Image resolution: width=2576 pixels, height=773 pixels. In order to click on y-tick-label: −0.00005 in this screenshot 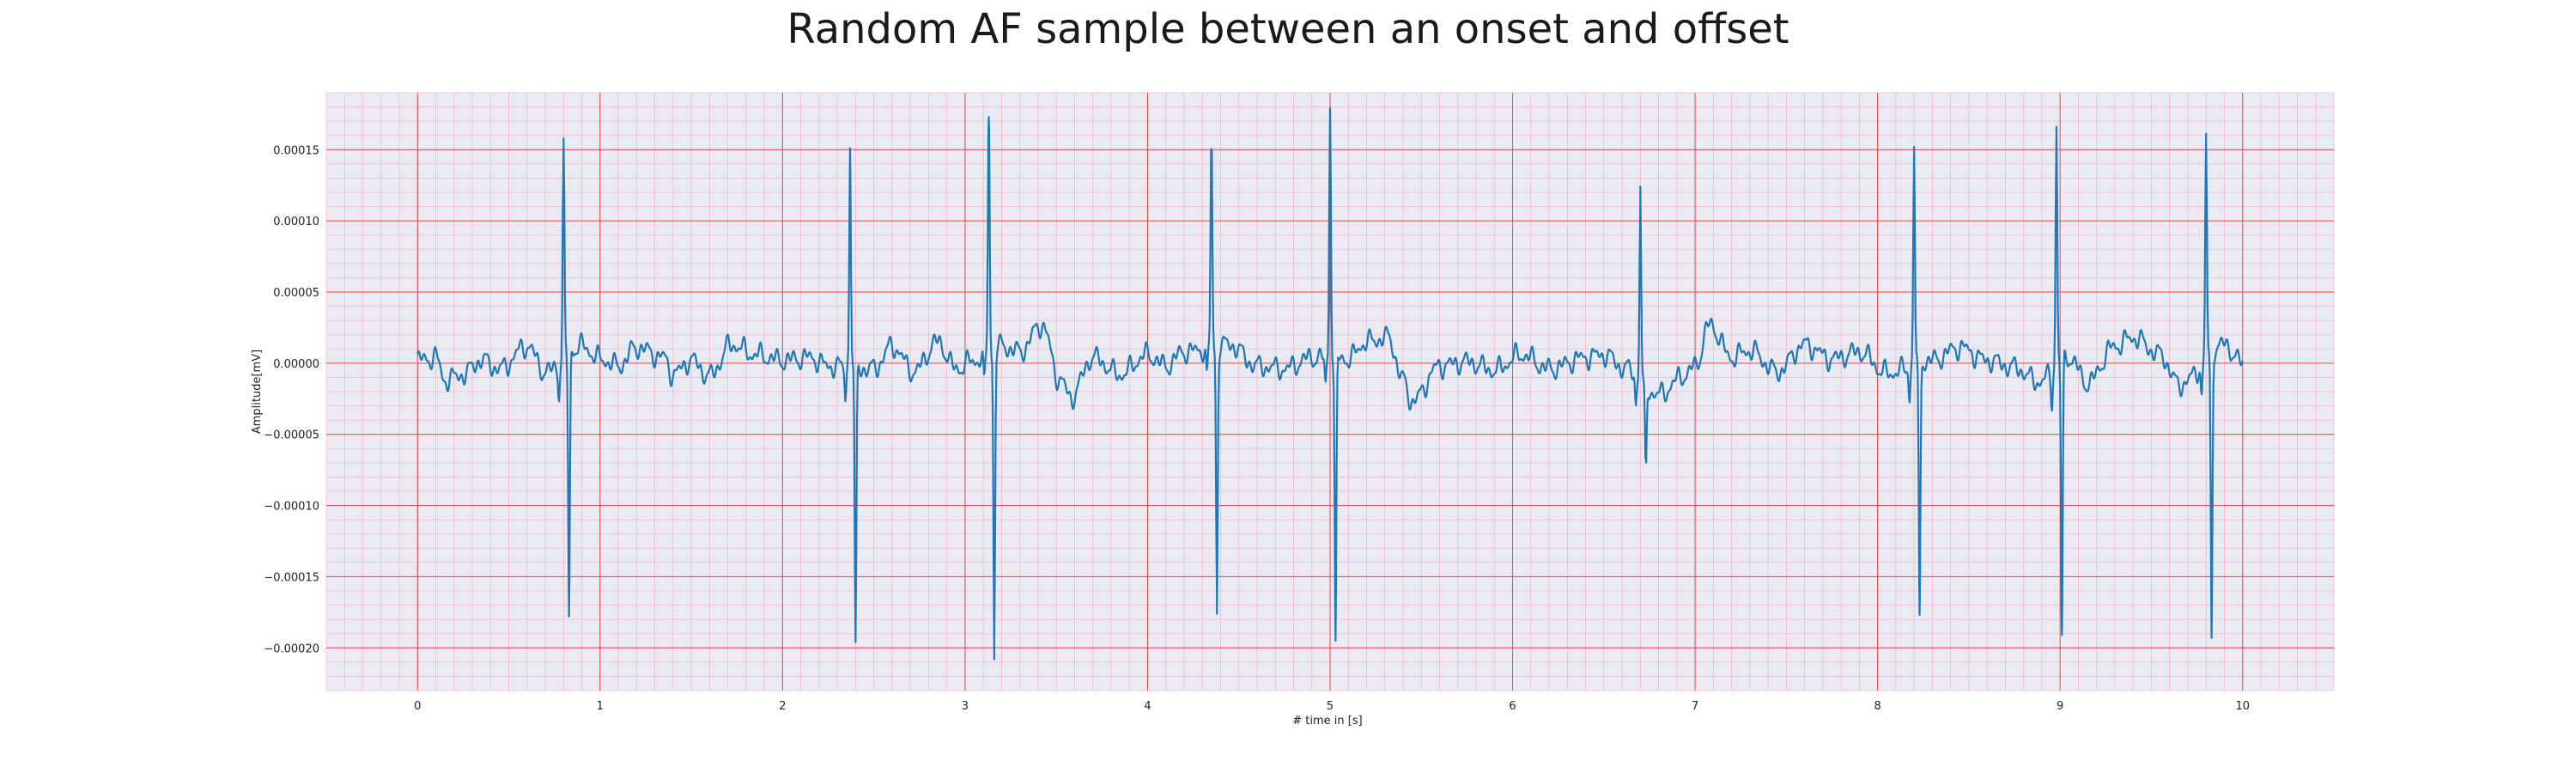, I will do `click(291, 435)`.